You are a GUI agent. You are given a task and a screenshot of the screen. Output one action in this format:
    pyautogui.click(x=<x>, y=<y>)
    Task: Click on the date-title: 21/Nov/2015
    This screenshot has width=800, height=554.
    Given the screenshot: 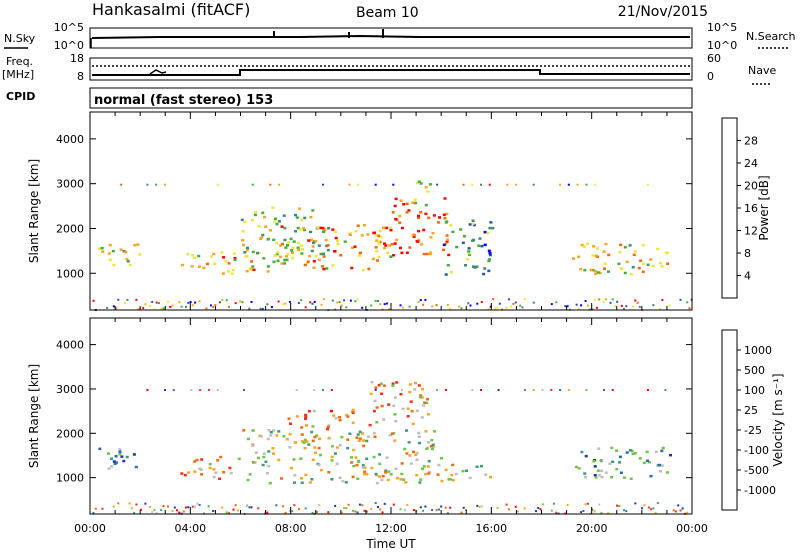 What is the action you would take?
    pyautogui.click(x=663, y=12)
    